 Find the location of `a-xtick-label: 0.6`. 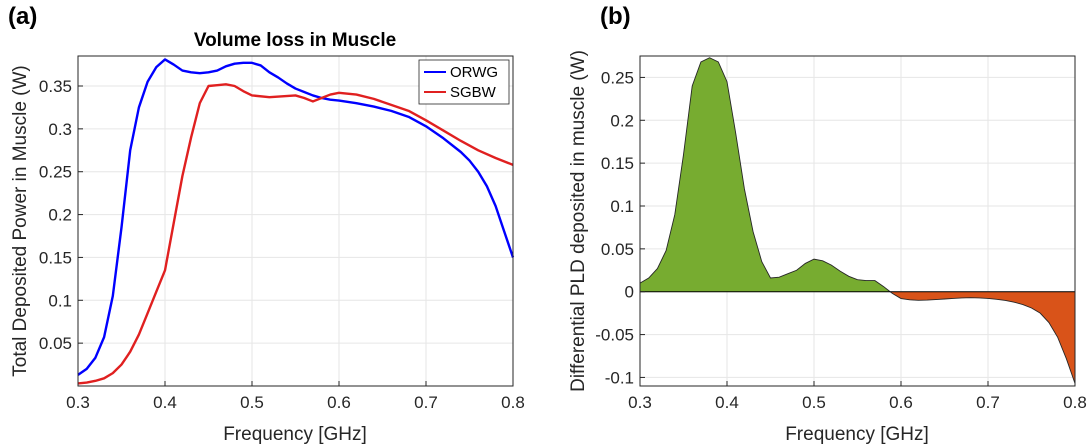

a-xtick-label: 0.6 is located at coordinates (339, 402).